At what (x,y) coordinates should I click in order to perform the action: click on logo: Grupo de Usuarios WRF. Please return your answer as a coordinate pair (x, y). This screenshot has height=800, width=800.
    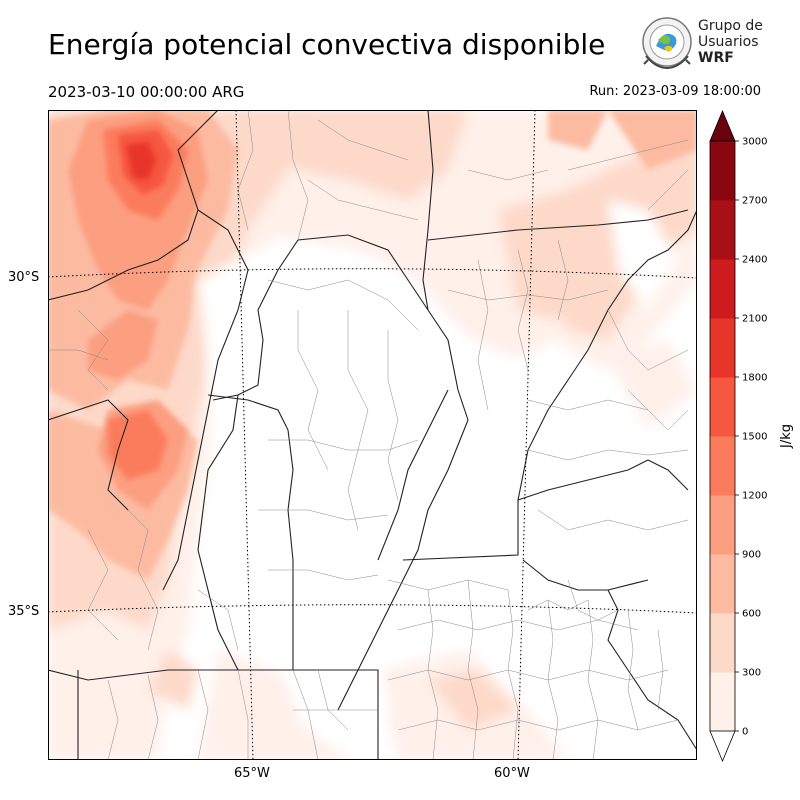
    Looking at the image, I should click on (703, 44).